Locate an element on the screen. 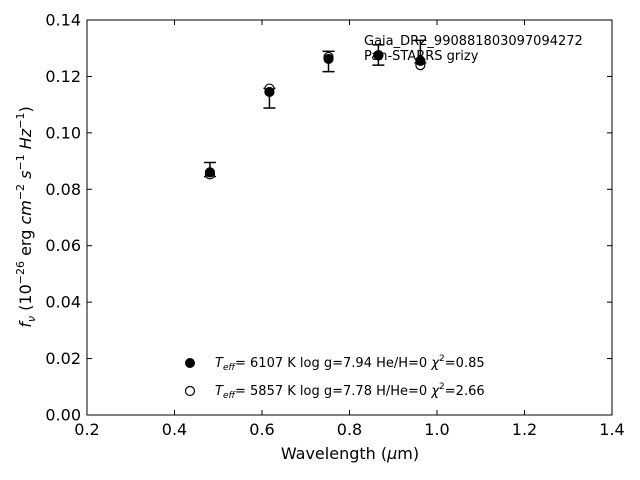  y-tick-label: 0.08 is located at coordinates (63, 189).